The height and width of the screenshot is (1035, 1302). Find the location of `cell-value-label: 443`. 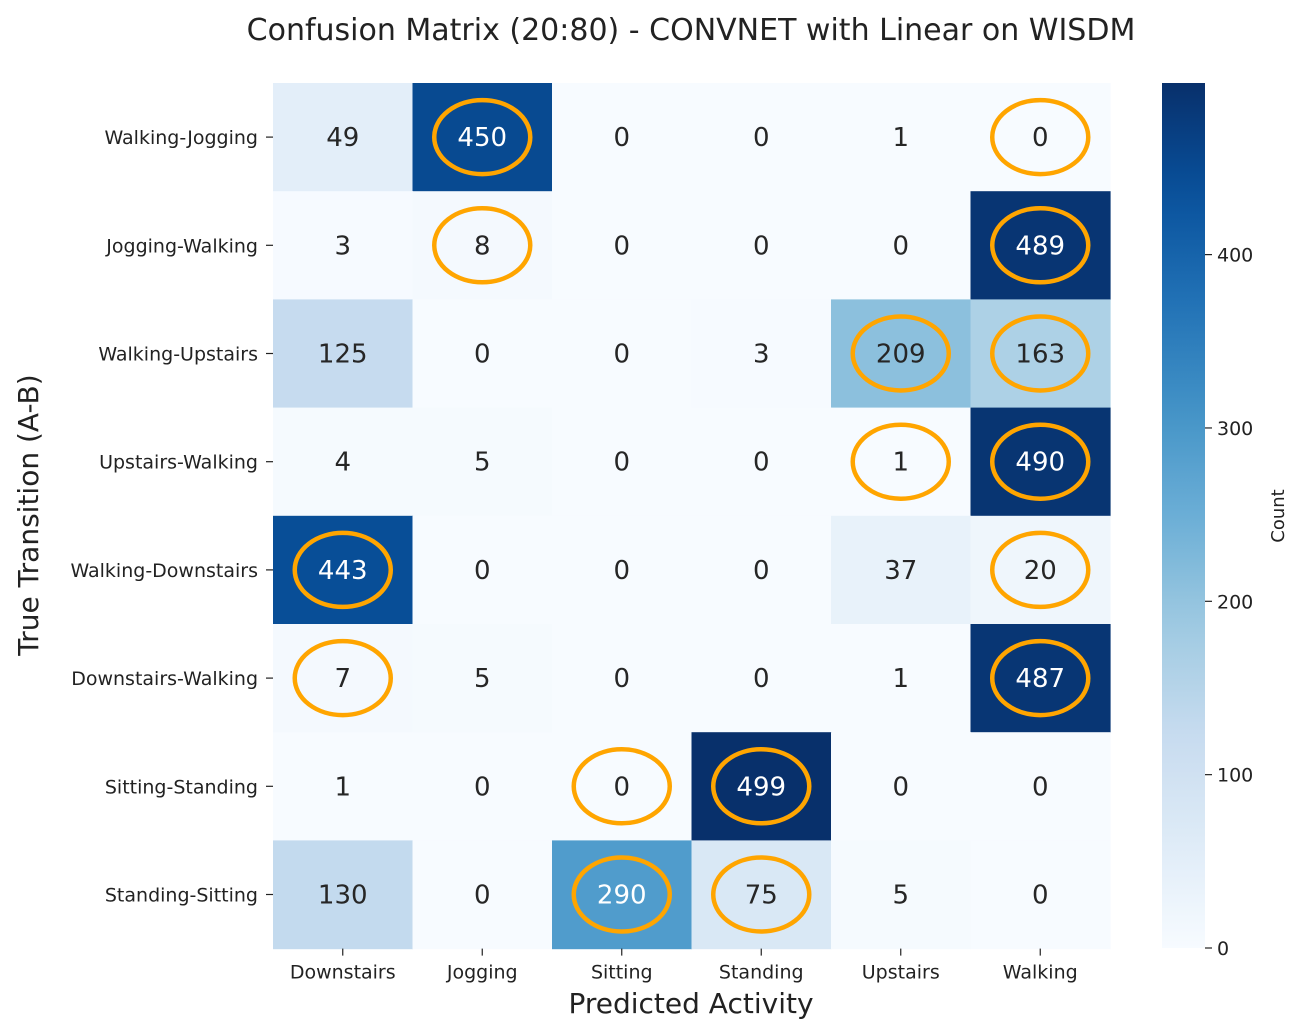

cell-value-label: 443 is located at coordinates (343, 571).